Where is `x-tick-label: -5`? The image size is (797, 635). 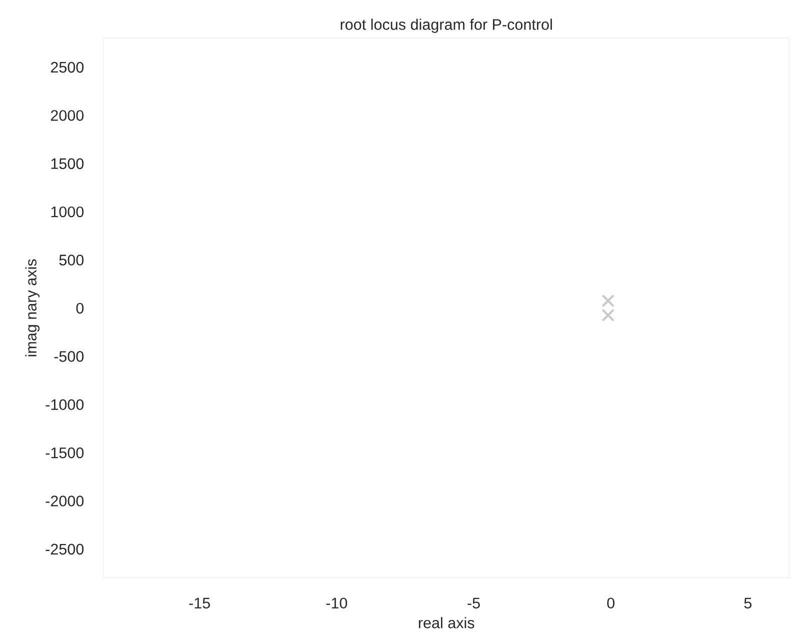 x-tick-label: -5 is located at coordinates (474, 603).